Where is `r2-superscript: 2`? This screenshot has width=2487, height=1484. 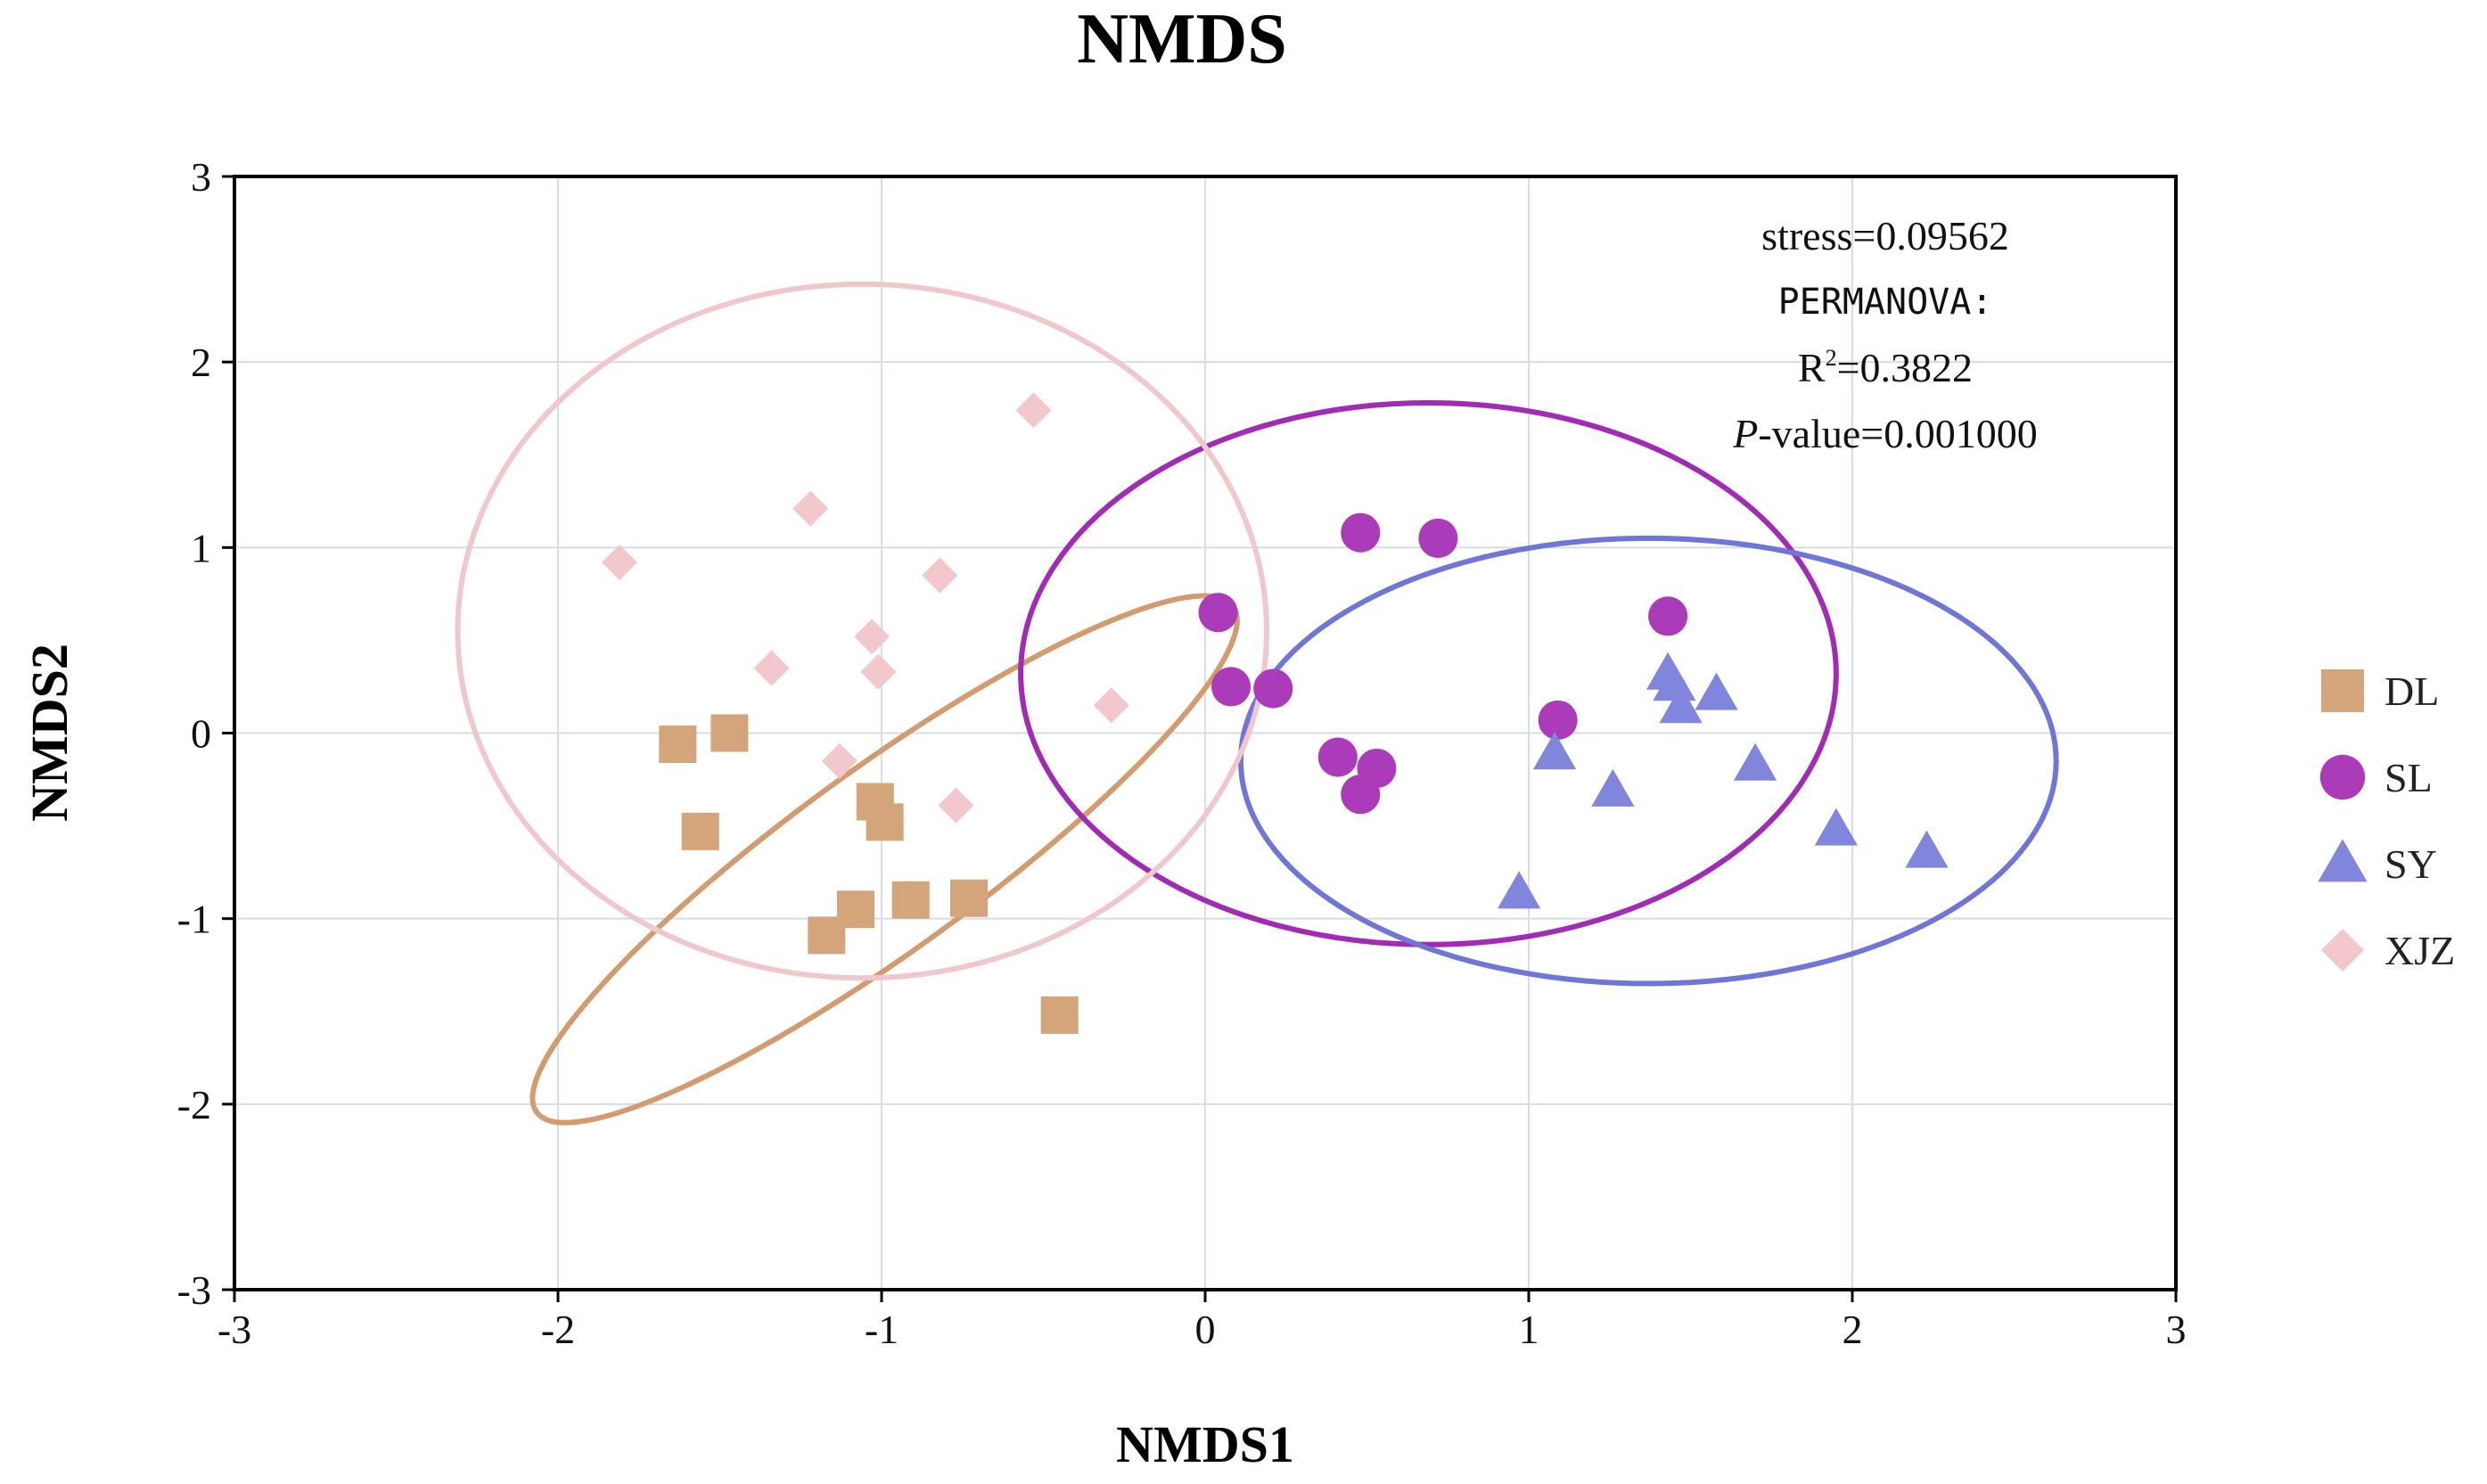 r2-superscript: 2 is located at coordinates (1831, 358).